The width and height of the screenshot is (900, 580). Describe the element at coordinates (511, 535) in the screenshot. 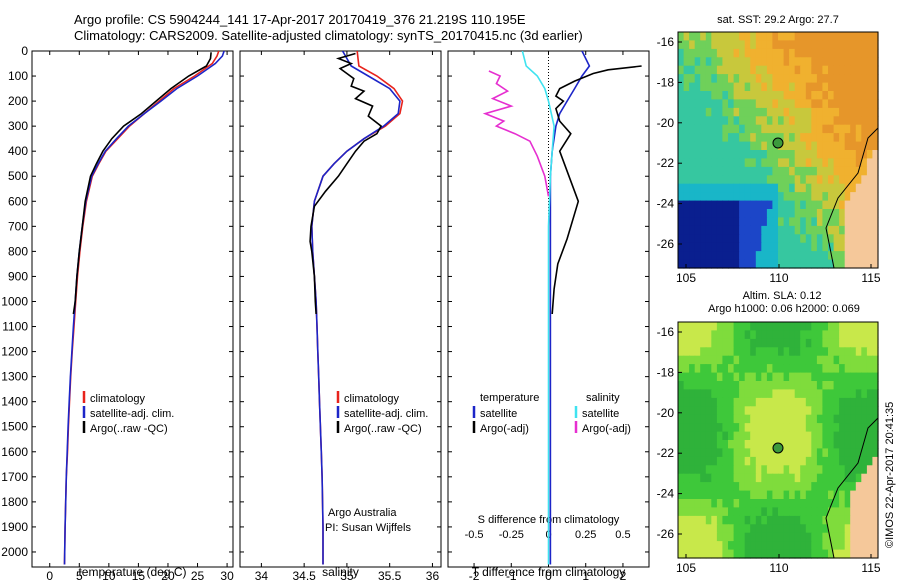

I see `s-tick-label: -0.25` at that location.